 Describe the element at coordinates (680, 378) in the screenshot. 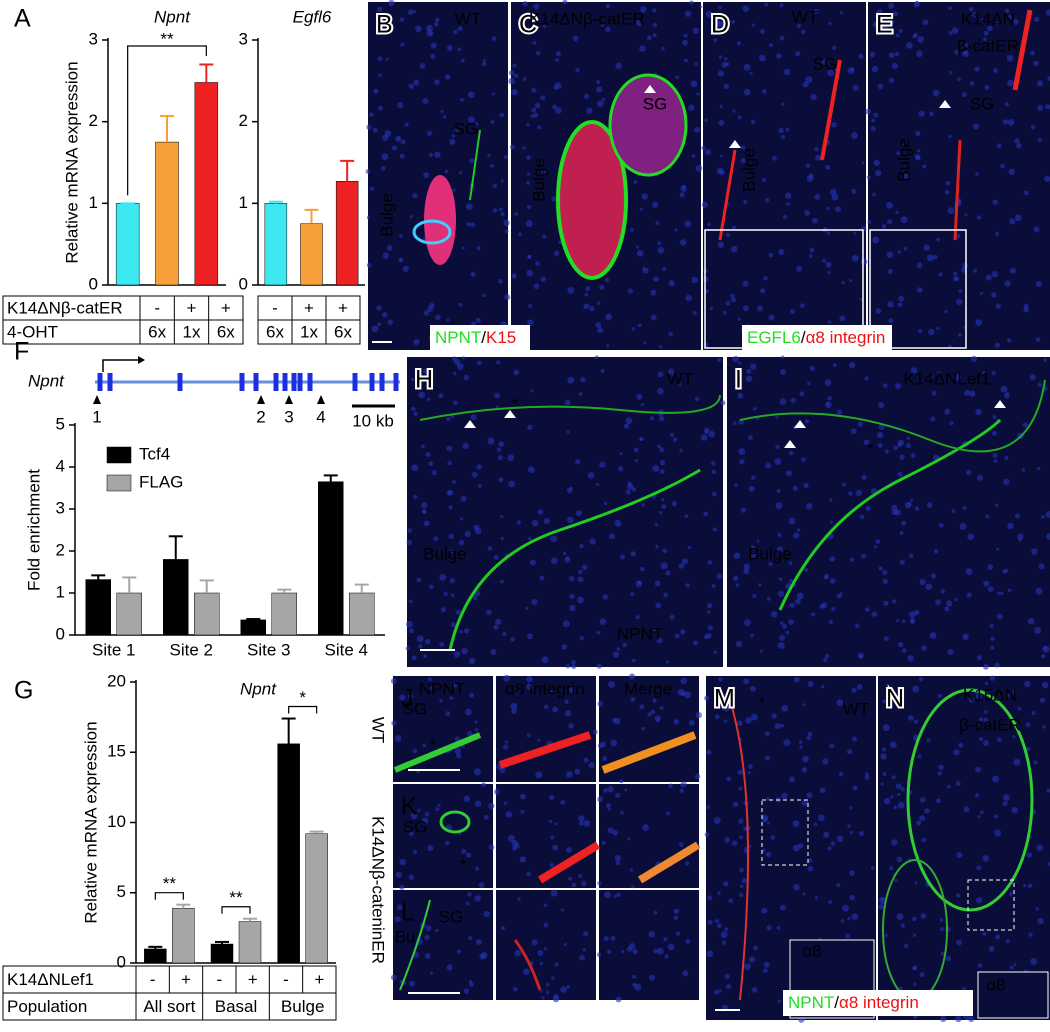

I see `image-label: WT` at that location.